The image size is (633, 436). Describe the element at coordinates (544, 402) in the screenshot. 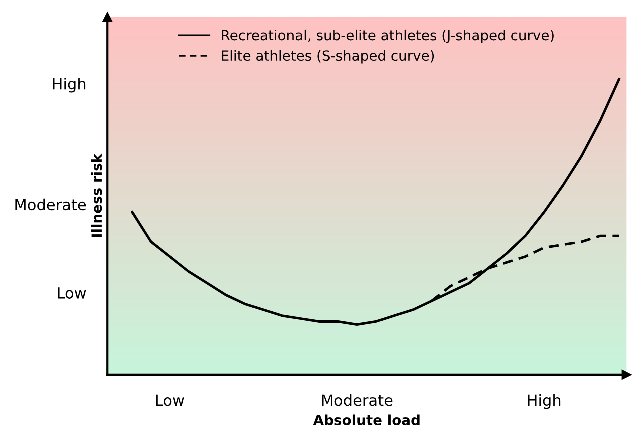

I see `x-tick-label: High` at that location.